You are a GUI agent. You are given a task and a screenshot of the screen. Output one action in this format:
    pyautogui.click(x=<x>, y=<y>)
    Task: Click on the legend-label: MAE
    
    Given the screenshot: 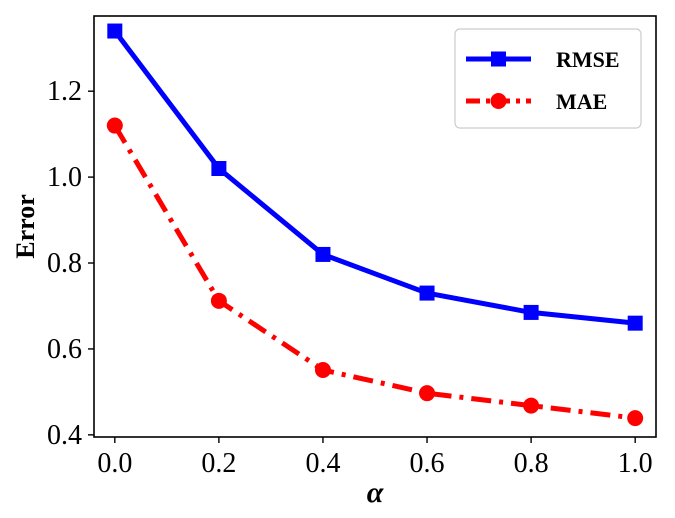 What is the action you would take?
    pyautogui.click(x=581, y=101)
    